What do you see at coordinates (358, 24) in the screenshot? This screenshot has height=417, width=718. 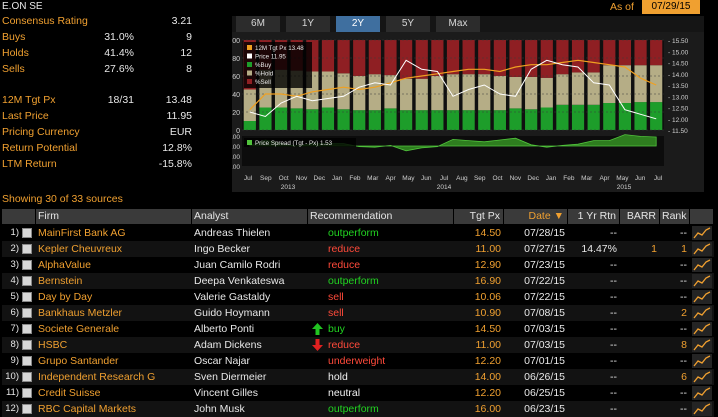 I see `tab-2y: 2Y` at bounding box center [358, 24].